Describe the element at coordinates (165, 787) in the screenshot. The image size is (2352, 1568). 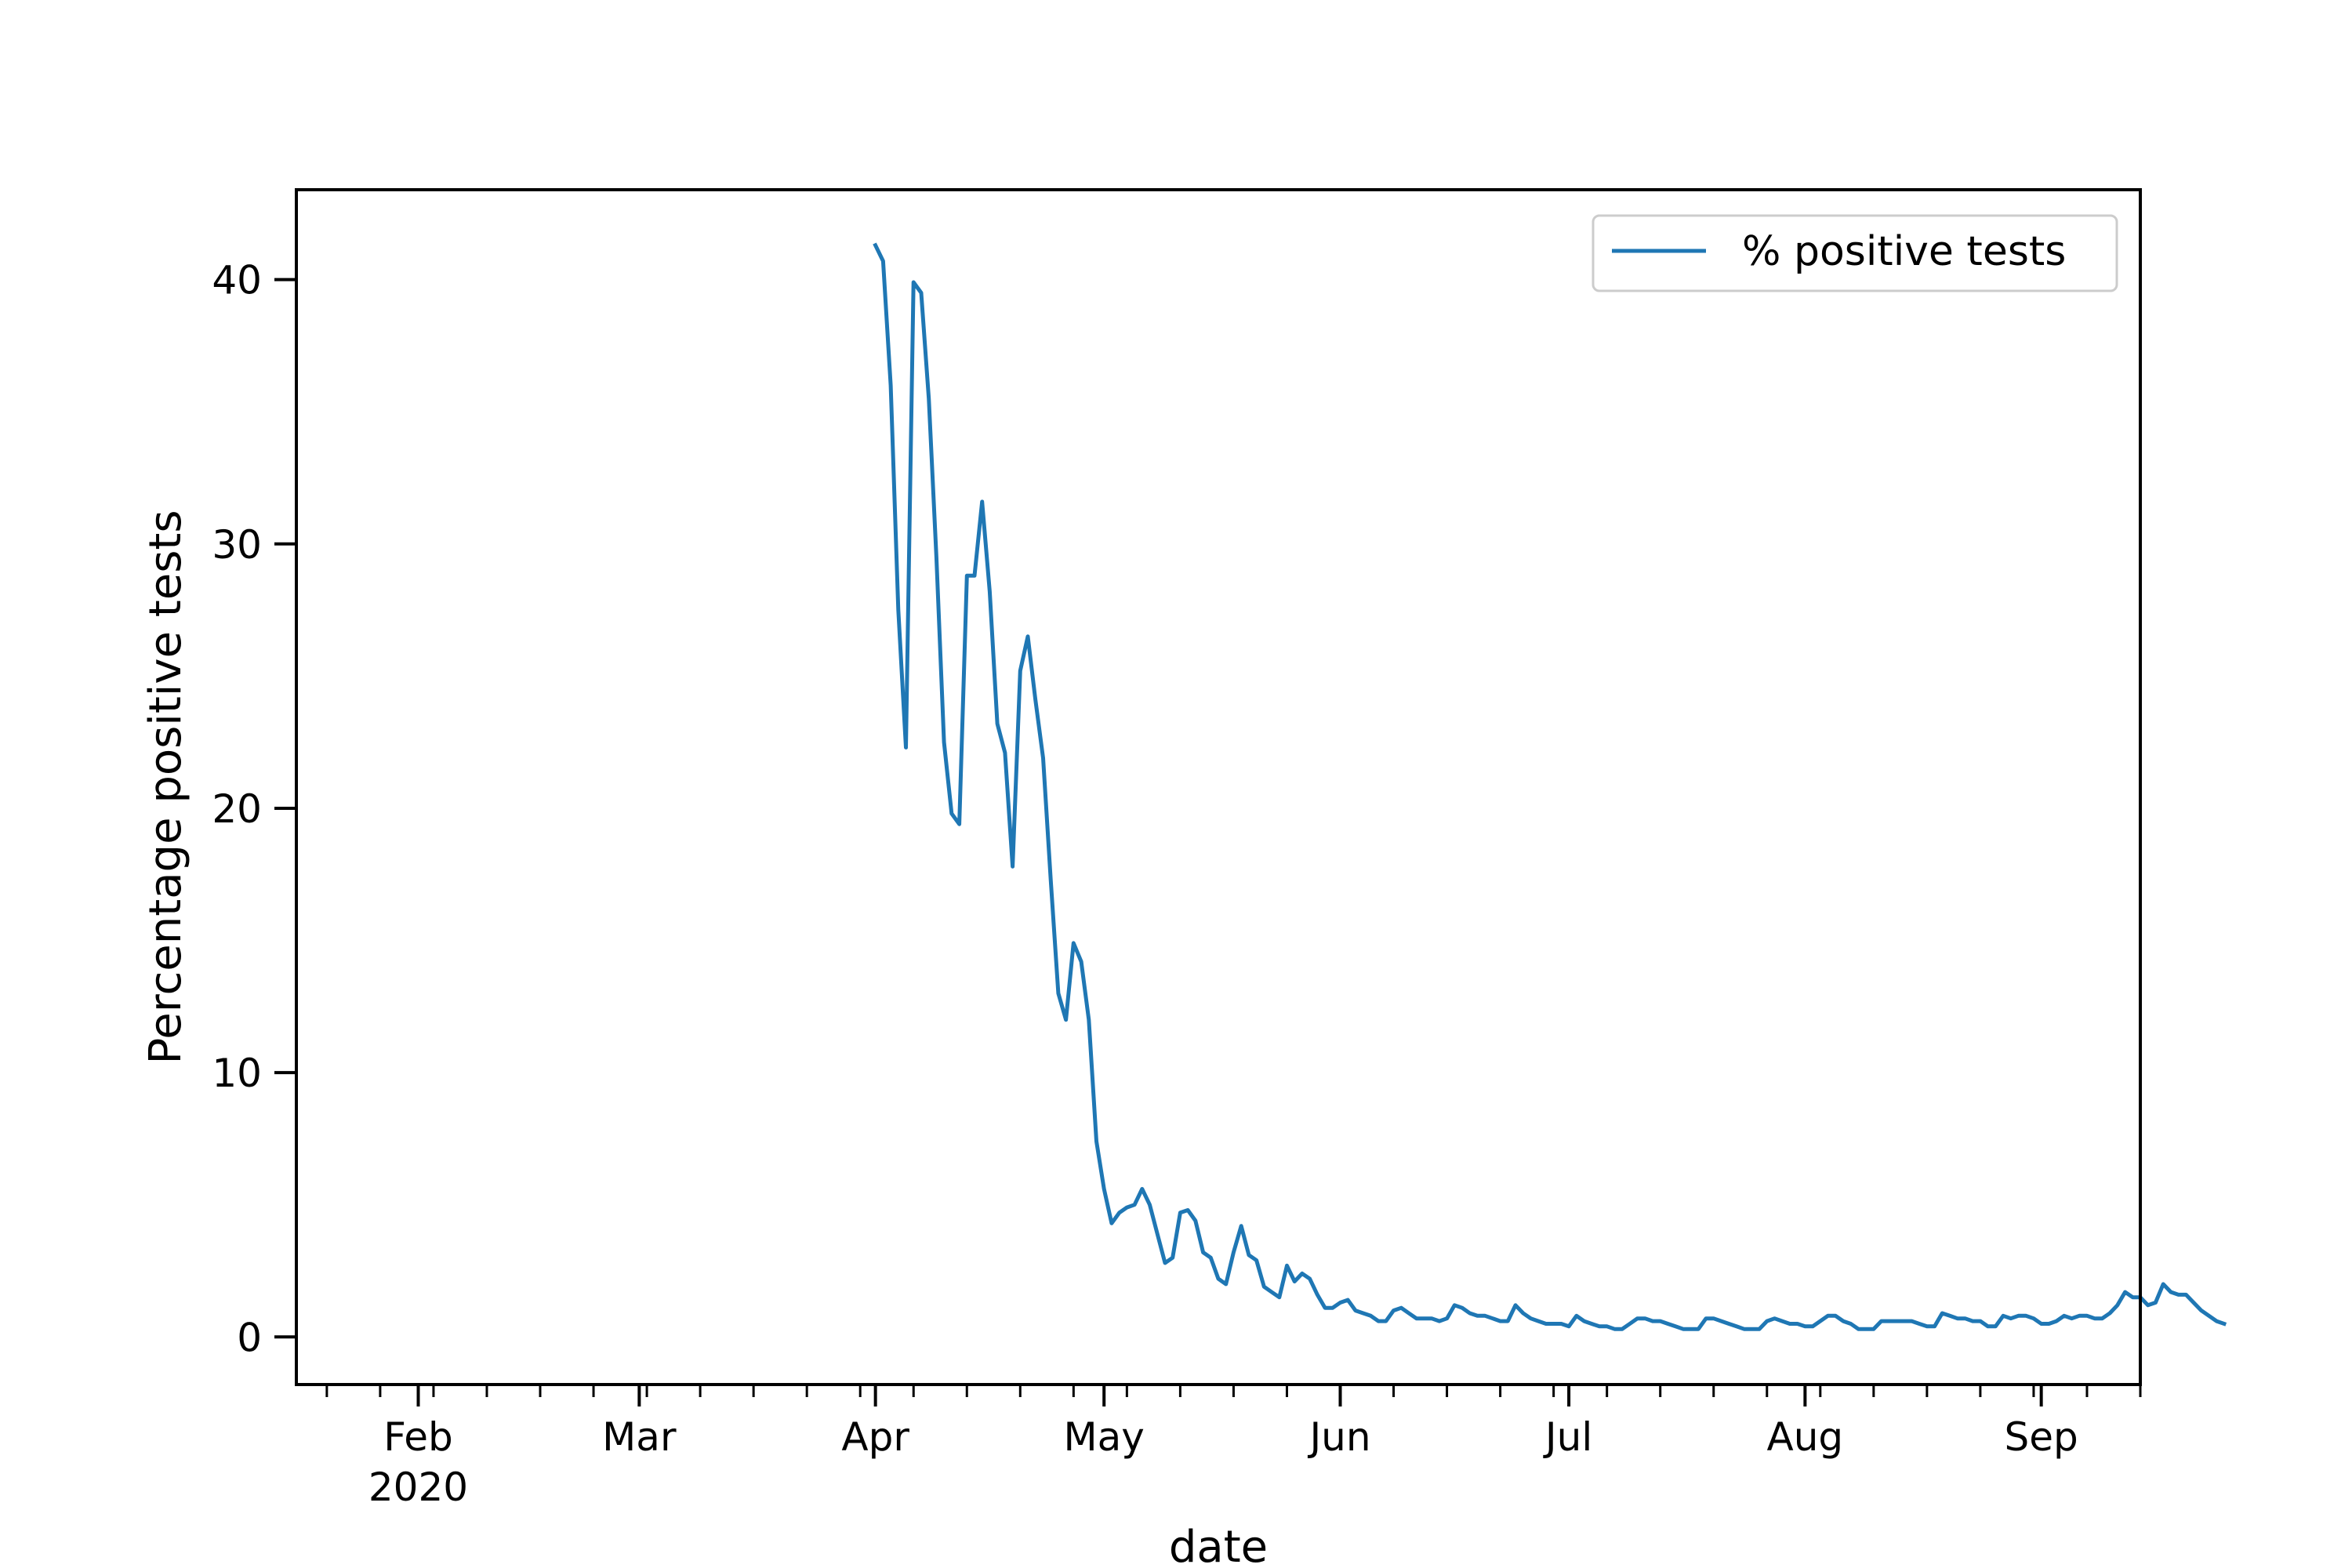
I see `y-axis-label: Percentage positive tests` at that location.